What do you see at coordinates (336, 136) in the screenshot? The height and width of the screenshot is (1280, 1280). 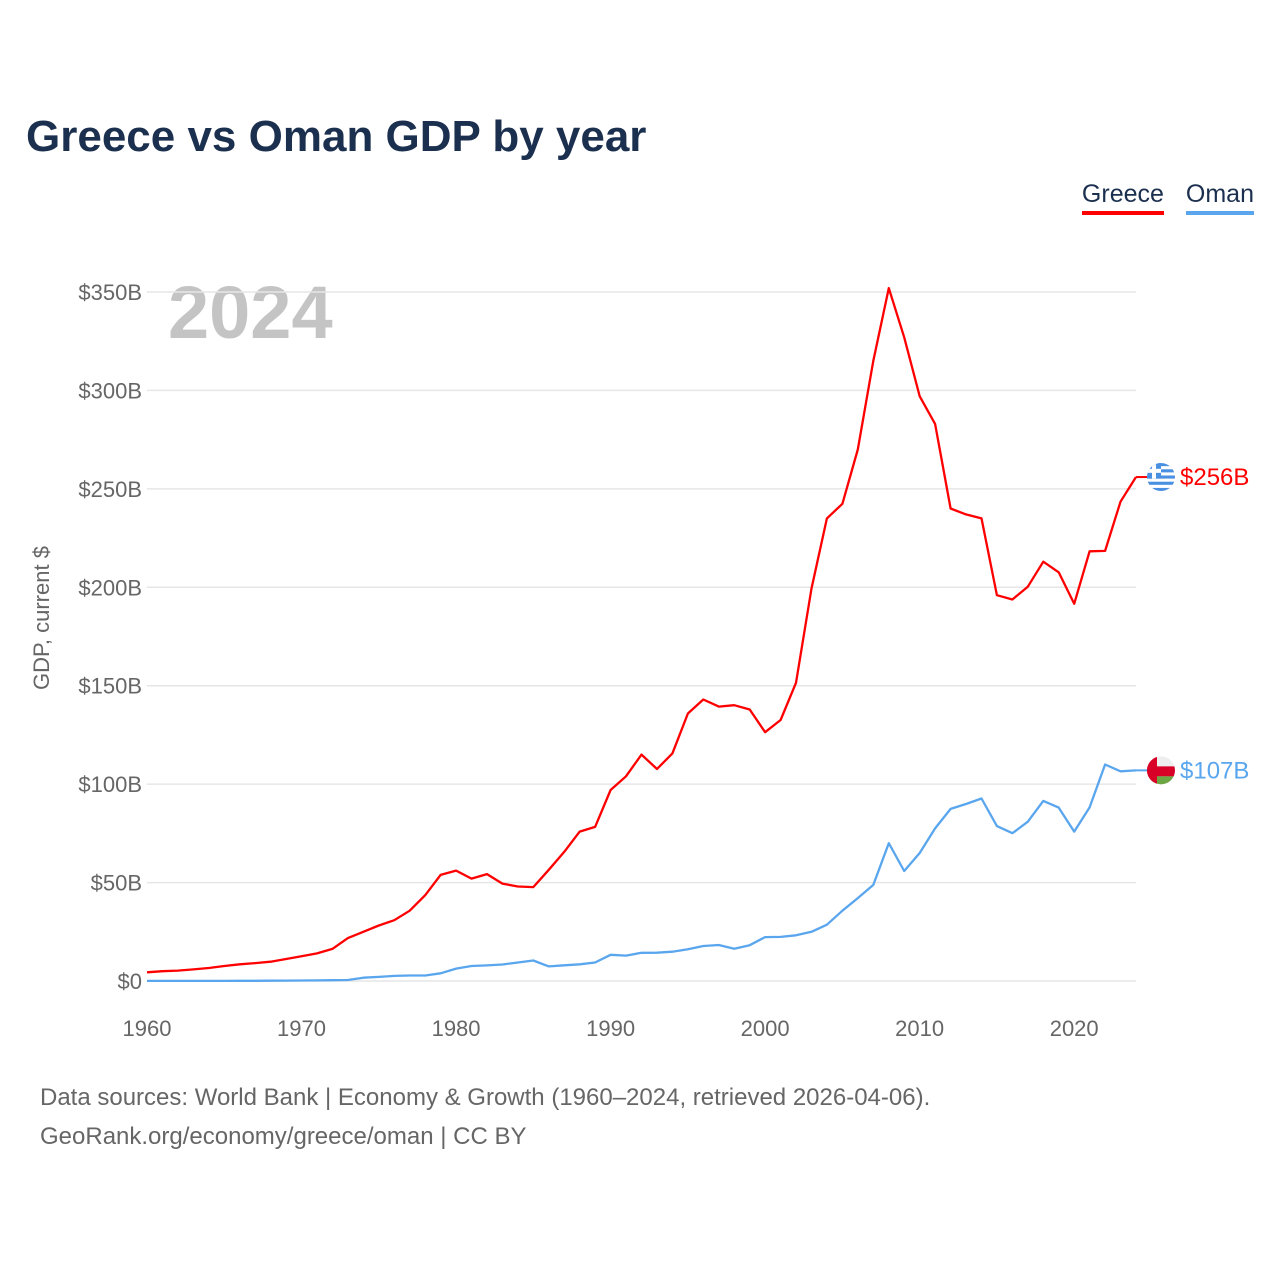 I see `chart-title: Greece vs Oman GDP by year` at bounding box center [336, 136].